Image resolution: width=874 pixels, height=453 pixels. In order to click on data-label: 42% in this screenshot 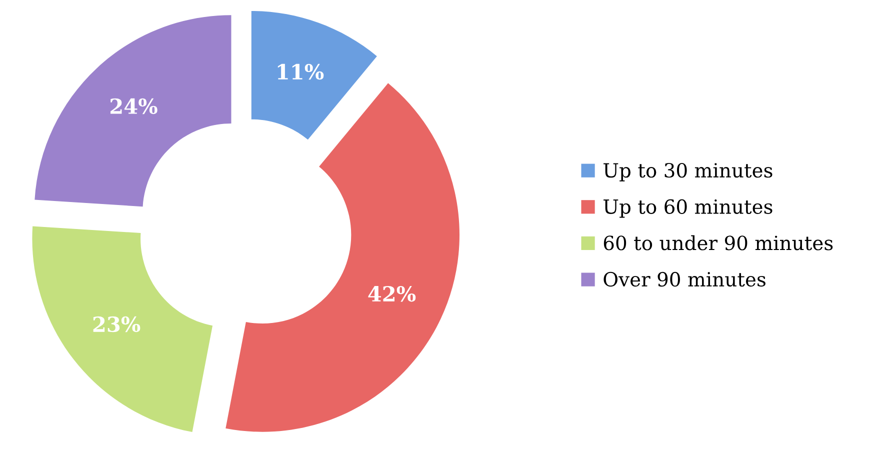, I will do `click(392, 294)`.